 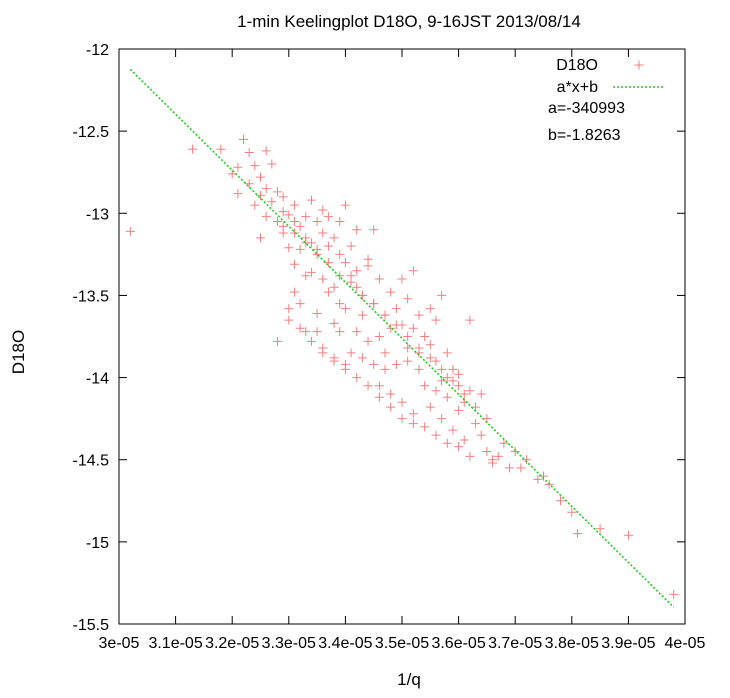 What do you see at coordinates (515, 643) in the screenshot?
I see `x-tick-label: 3.7e-05` at bounding box center [515, 643].